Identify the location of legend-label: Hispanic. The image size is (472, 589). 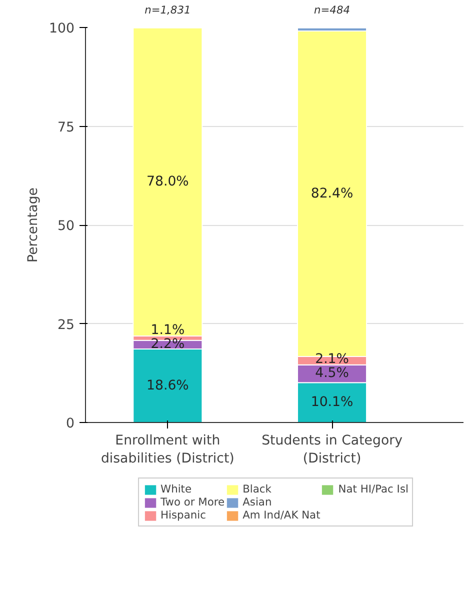
(183, 515).